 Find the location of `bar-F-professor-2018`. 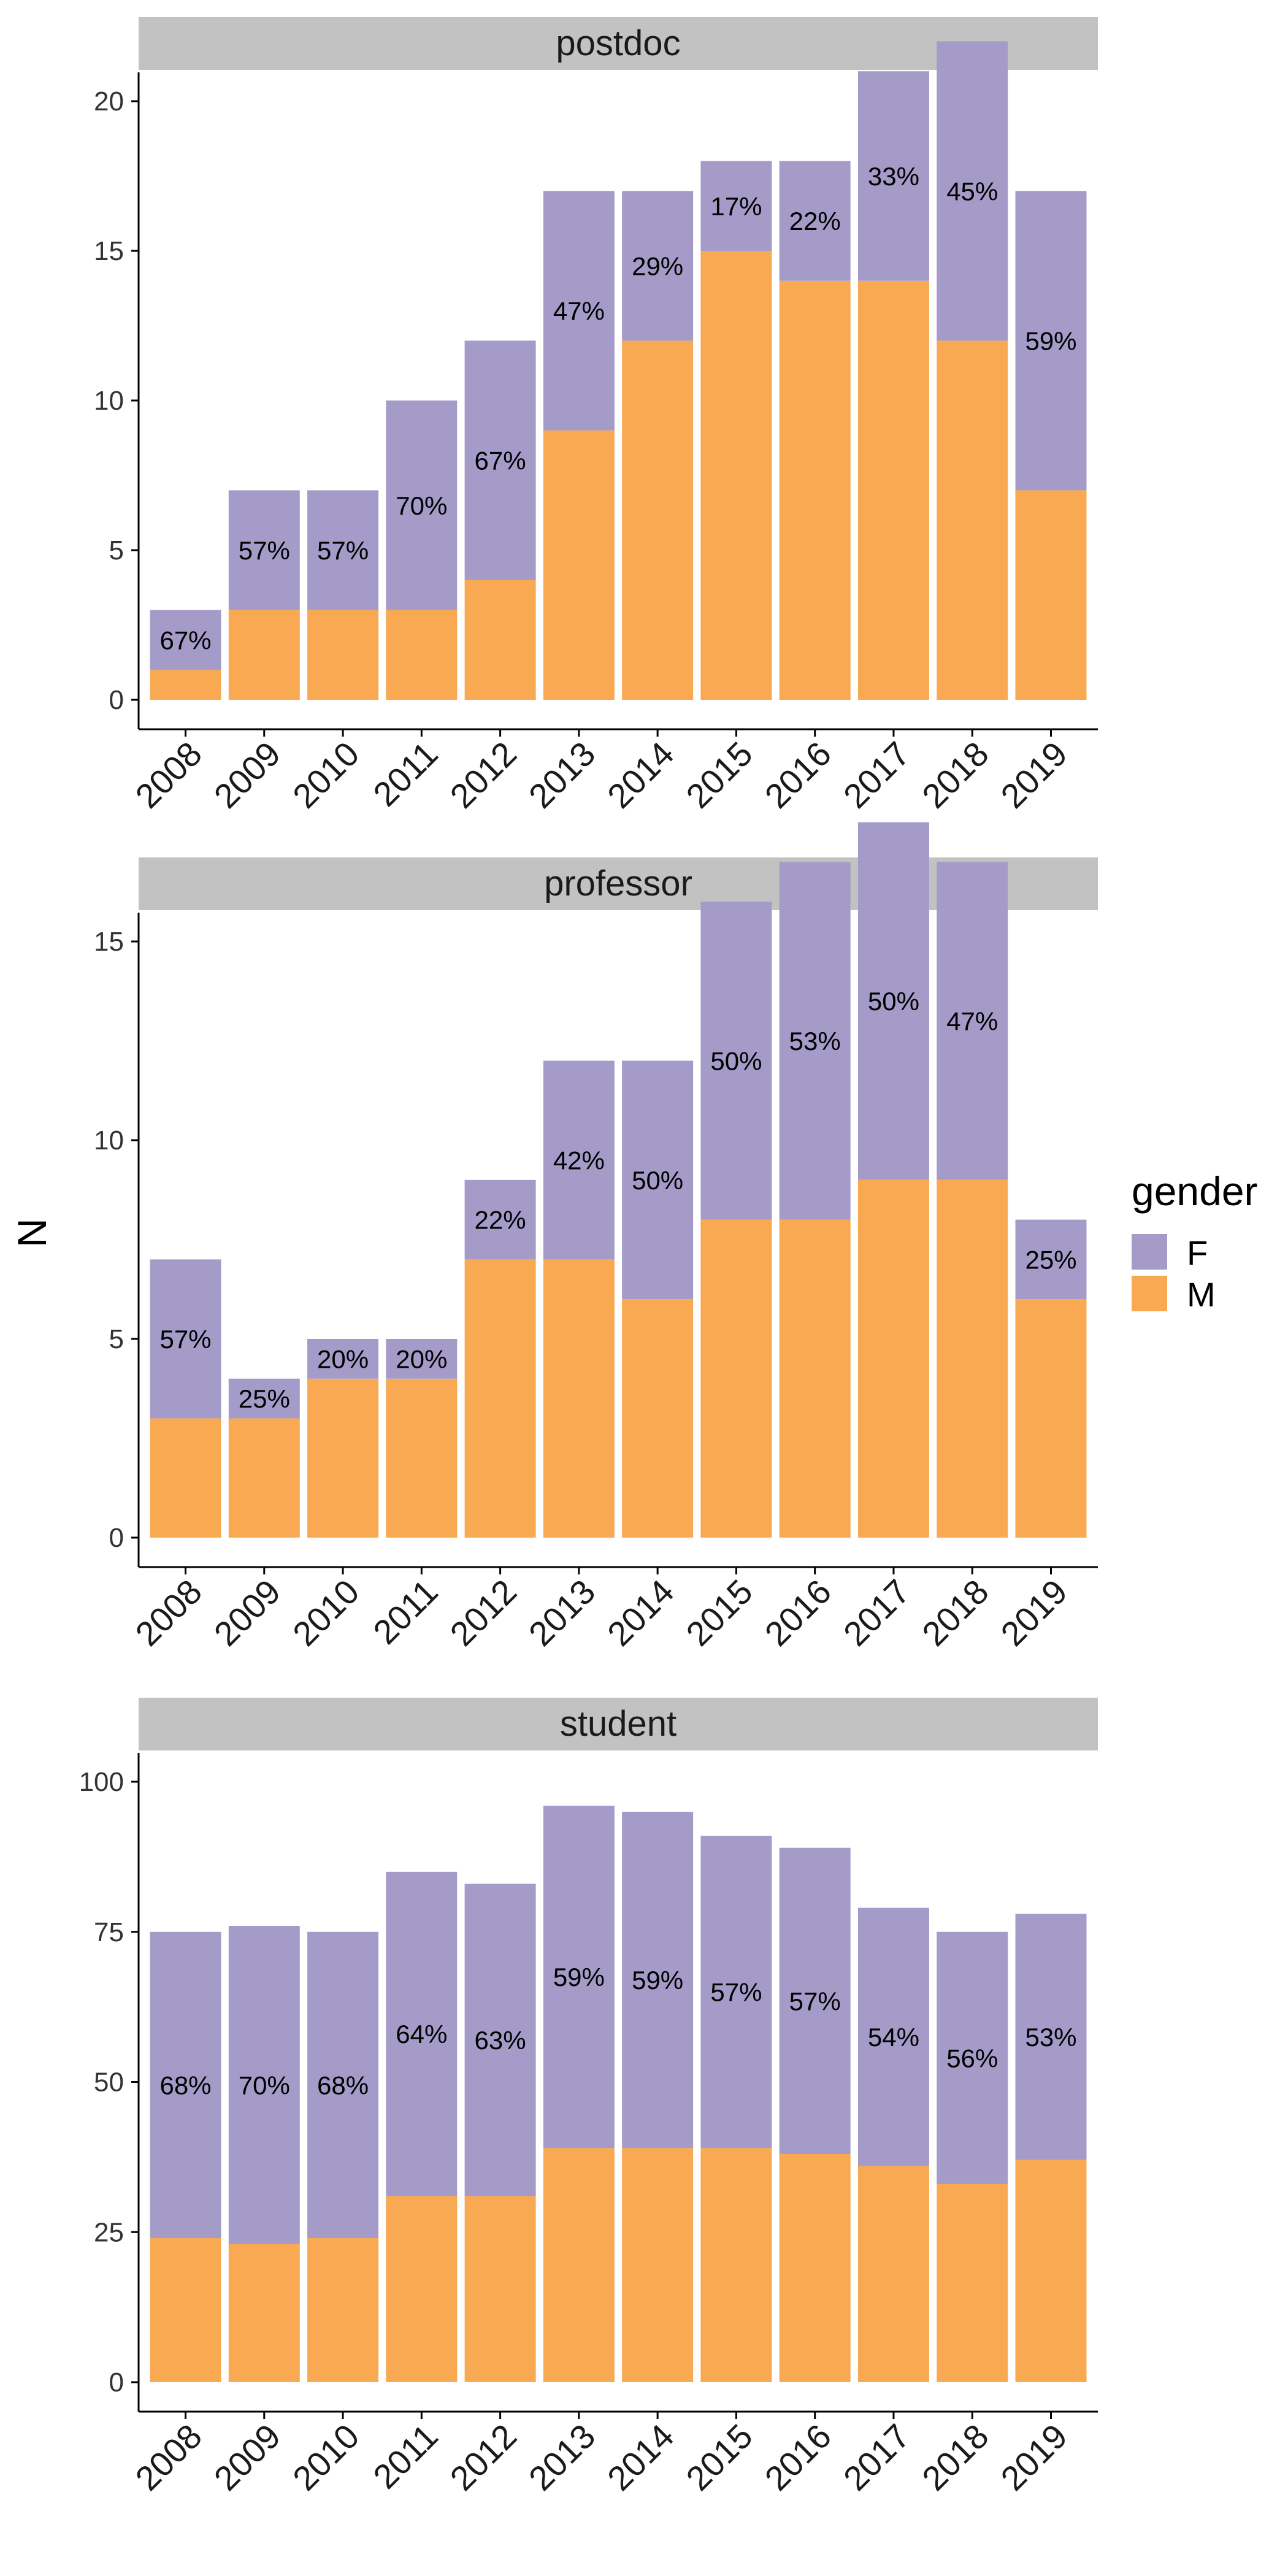

bar-F-professor-2018 is located at coordinates (972, 1021).